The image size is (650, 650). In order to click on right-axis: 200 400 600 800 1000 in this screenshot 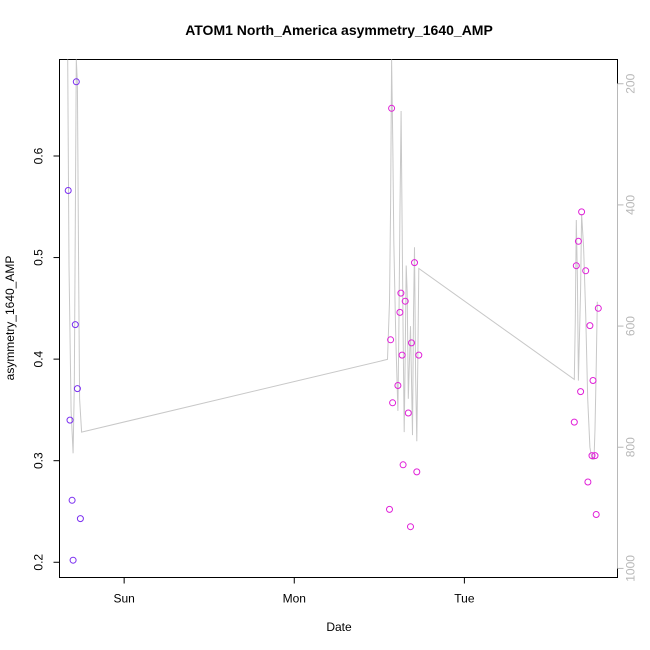, I will do `click(627, 327)`.